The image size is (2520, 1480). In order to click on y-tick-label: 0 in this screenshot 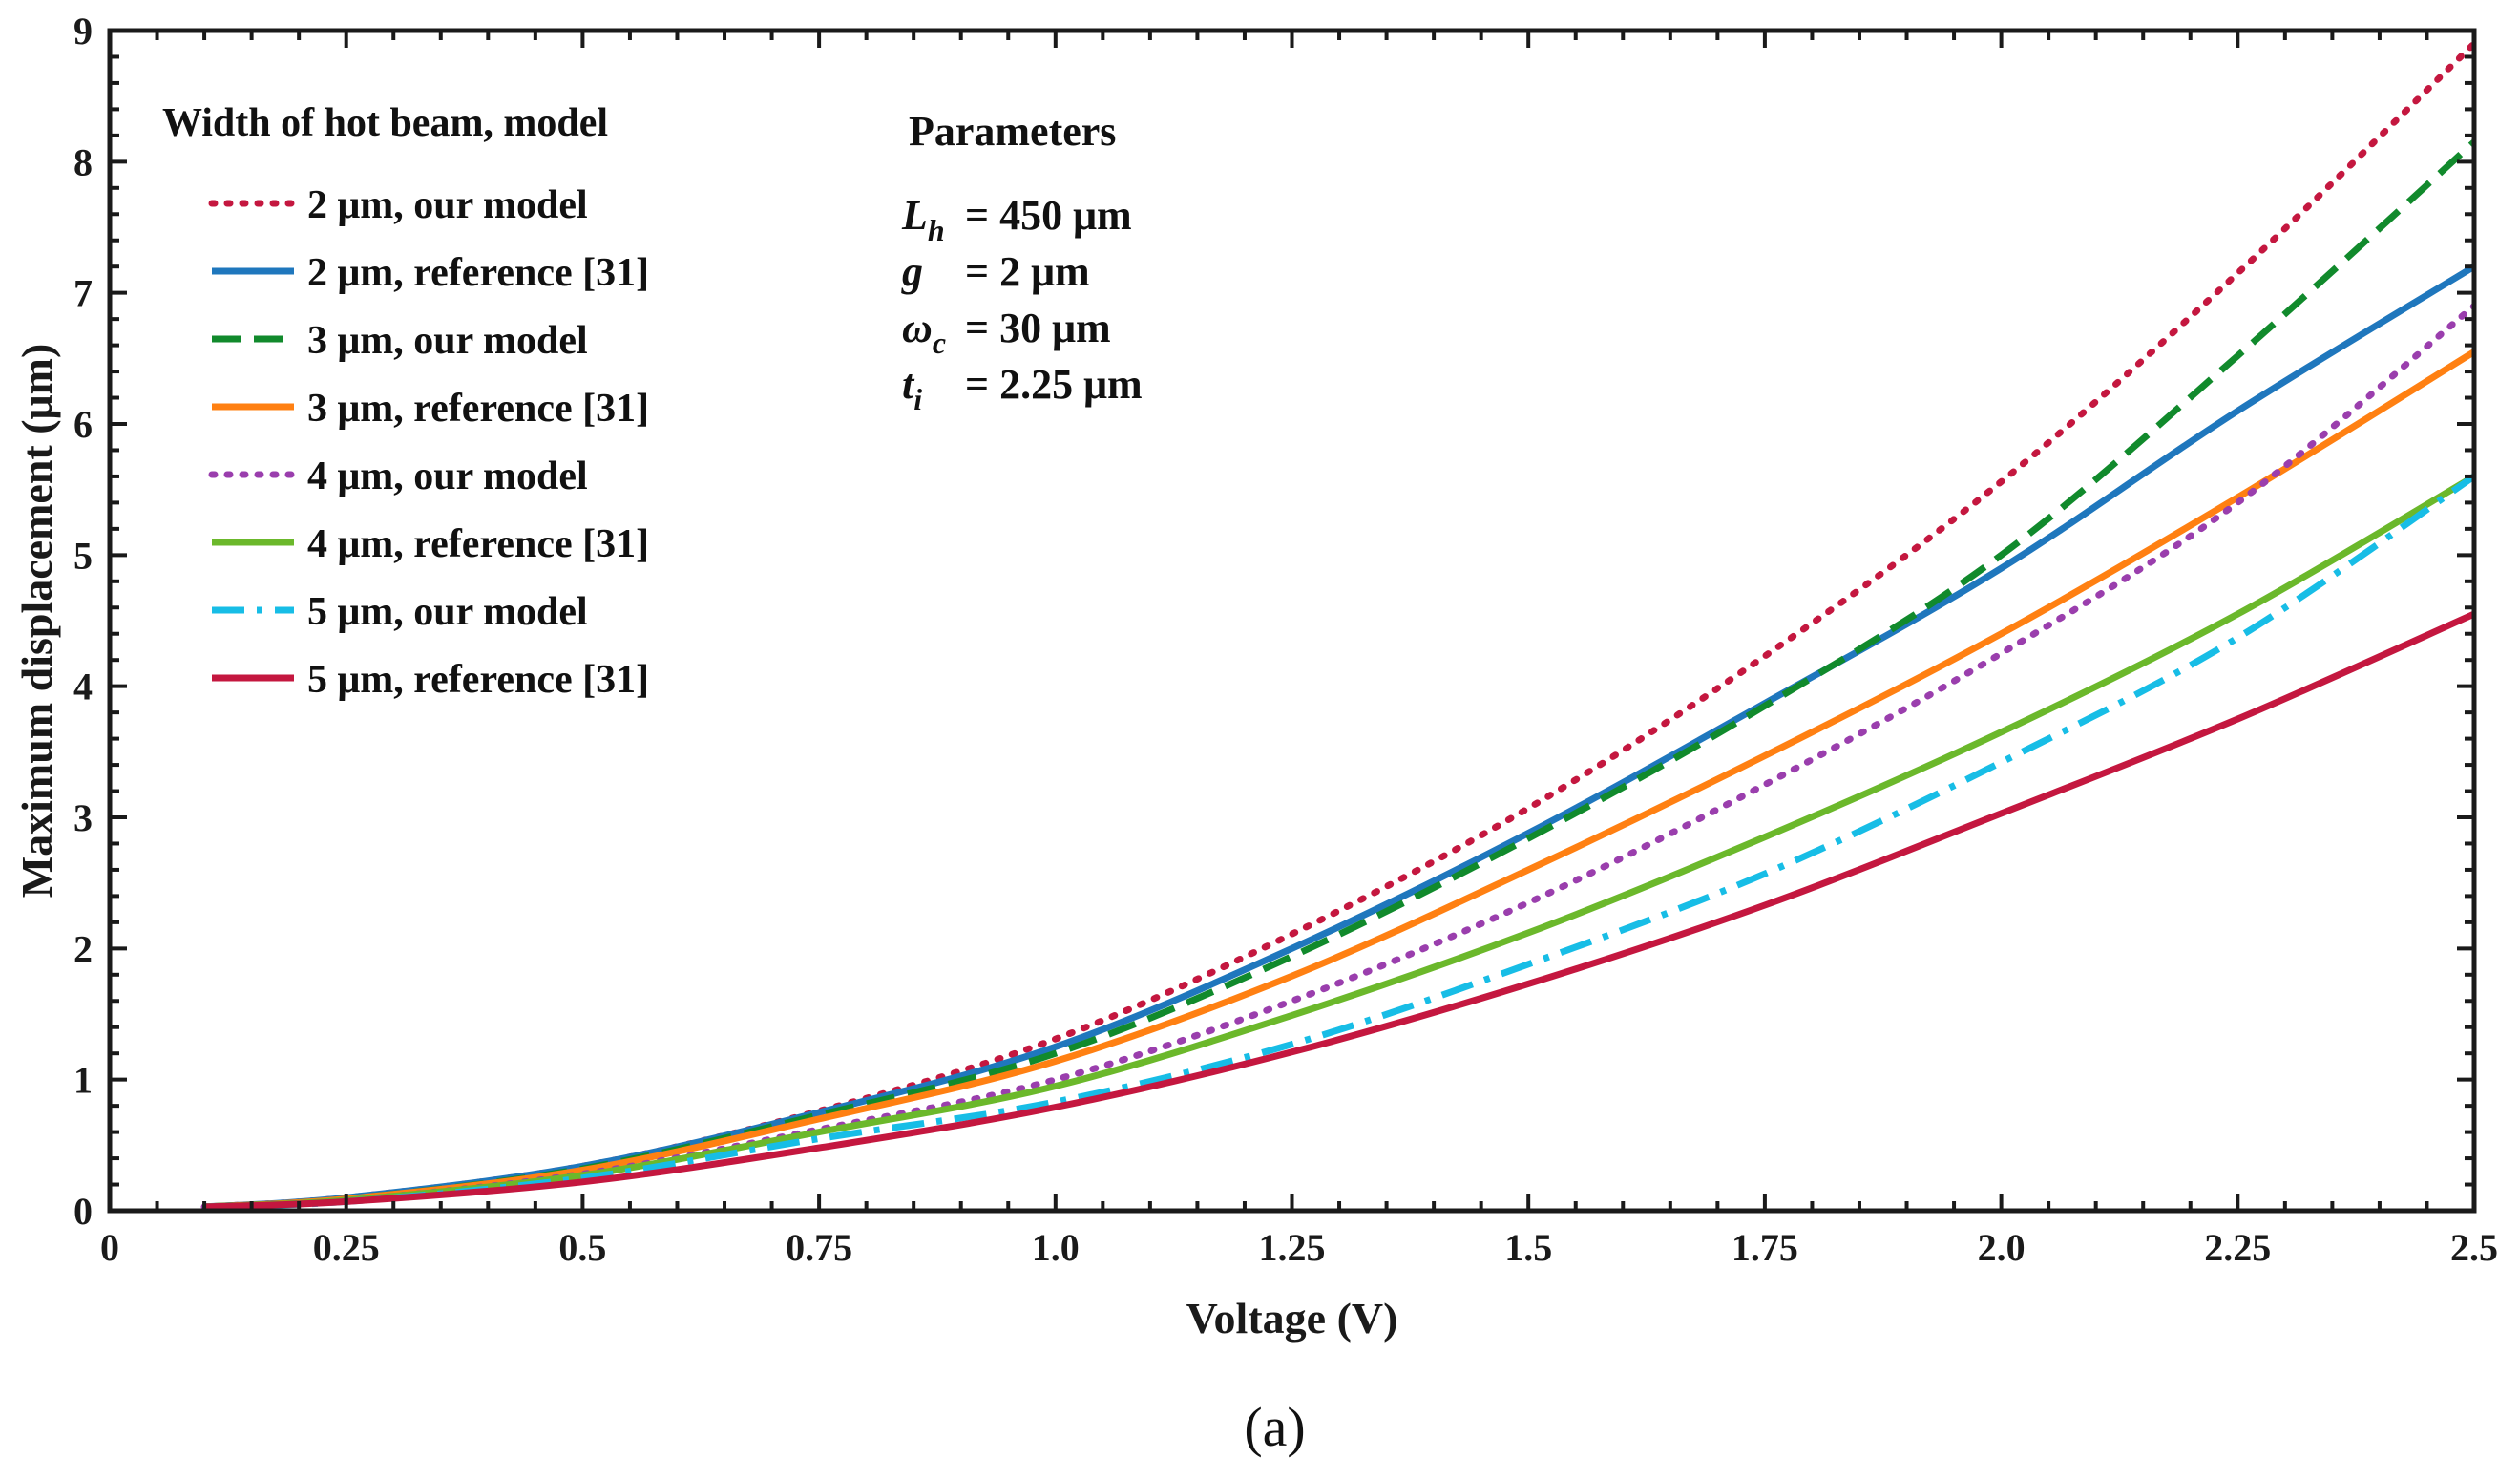, I will do `click(84, 1212)`.